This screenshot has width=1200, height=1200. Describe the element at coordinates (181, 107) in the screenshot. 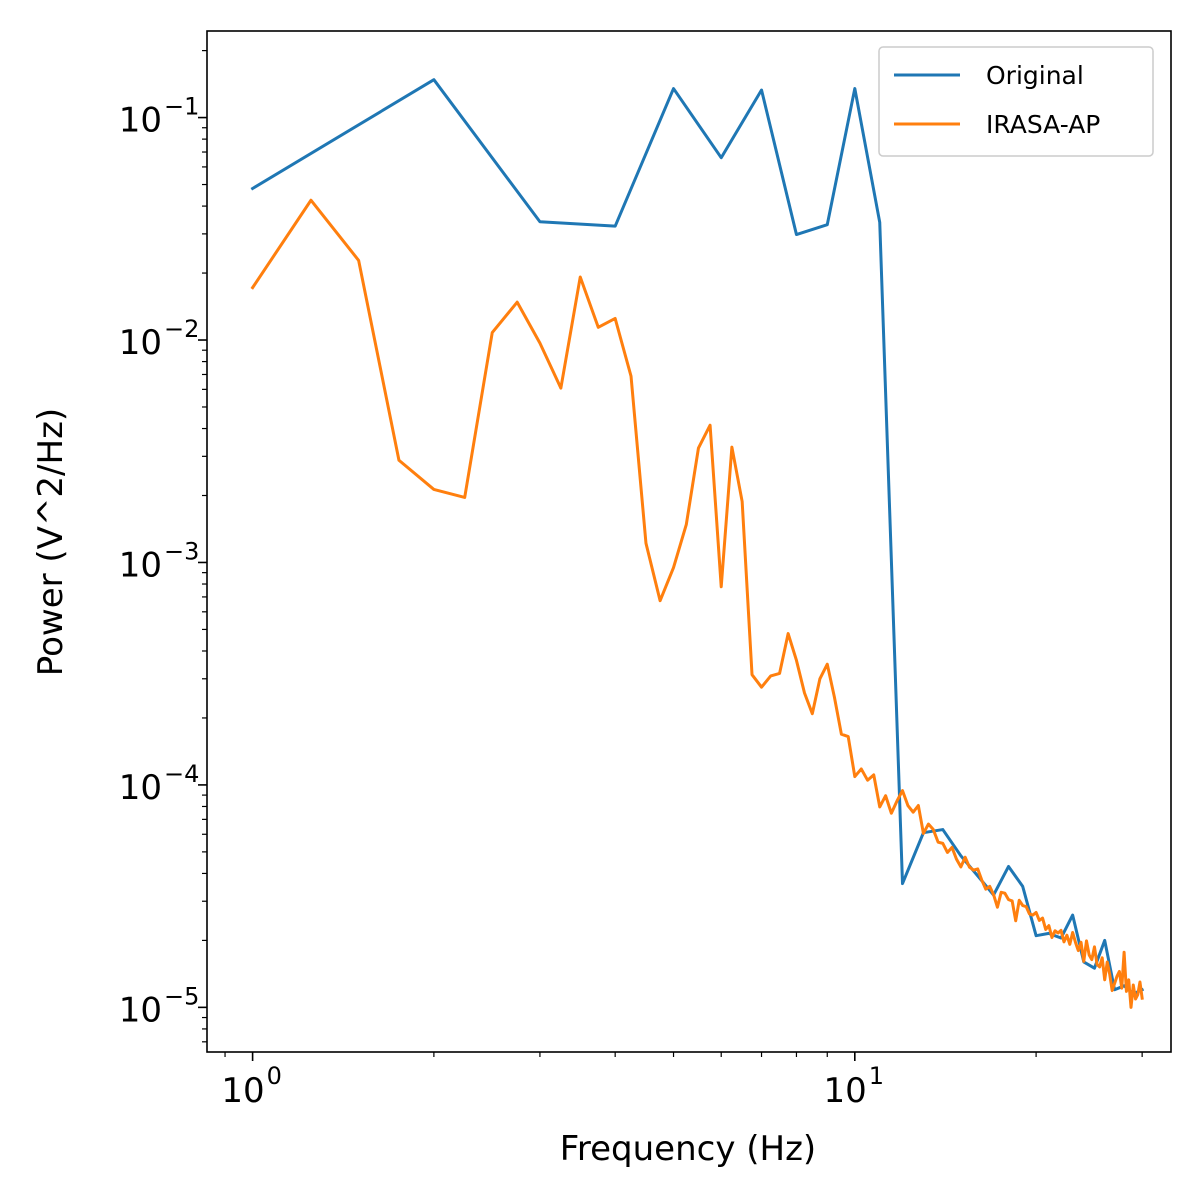

I see `y-tick-exponent: −1` at that location.